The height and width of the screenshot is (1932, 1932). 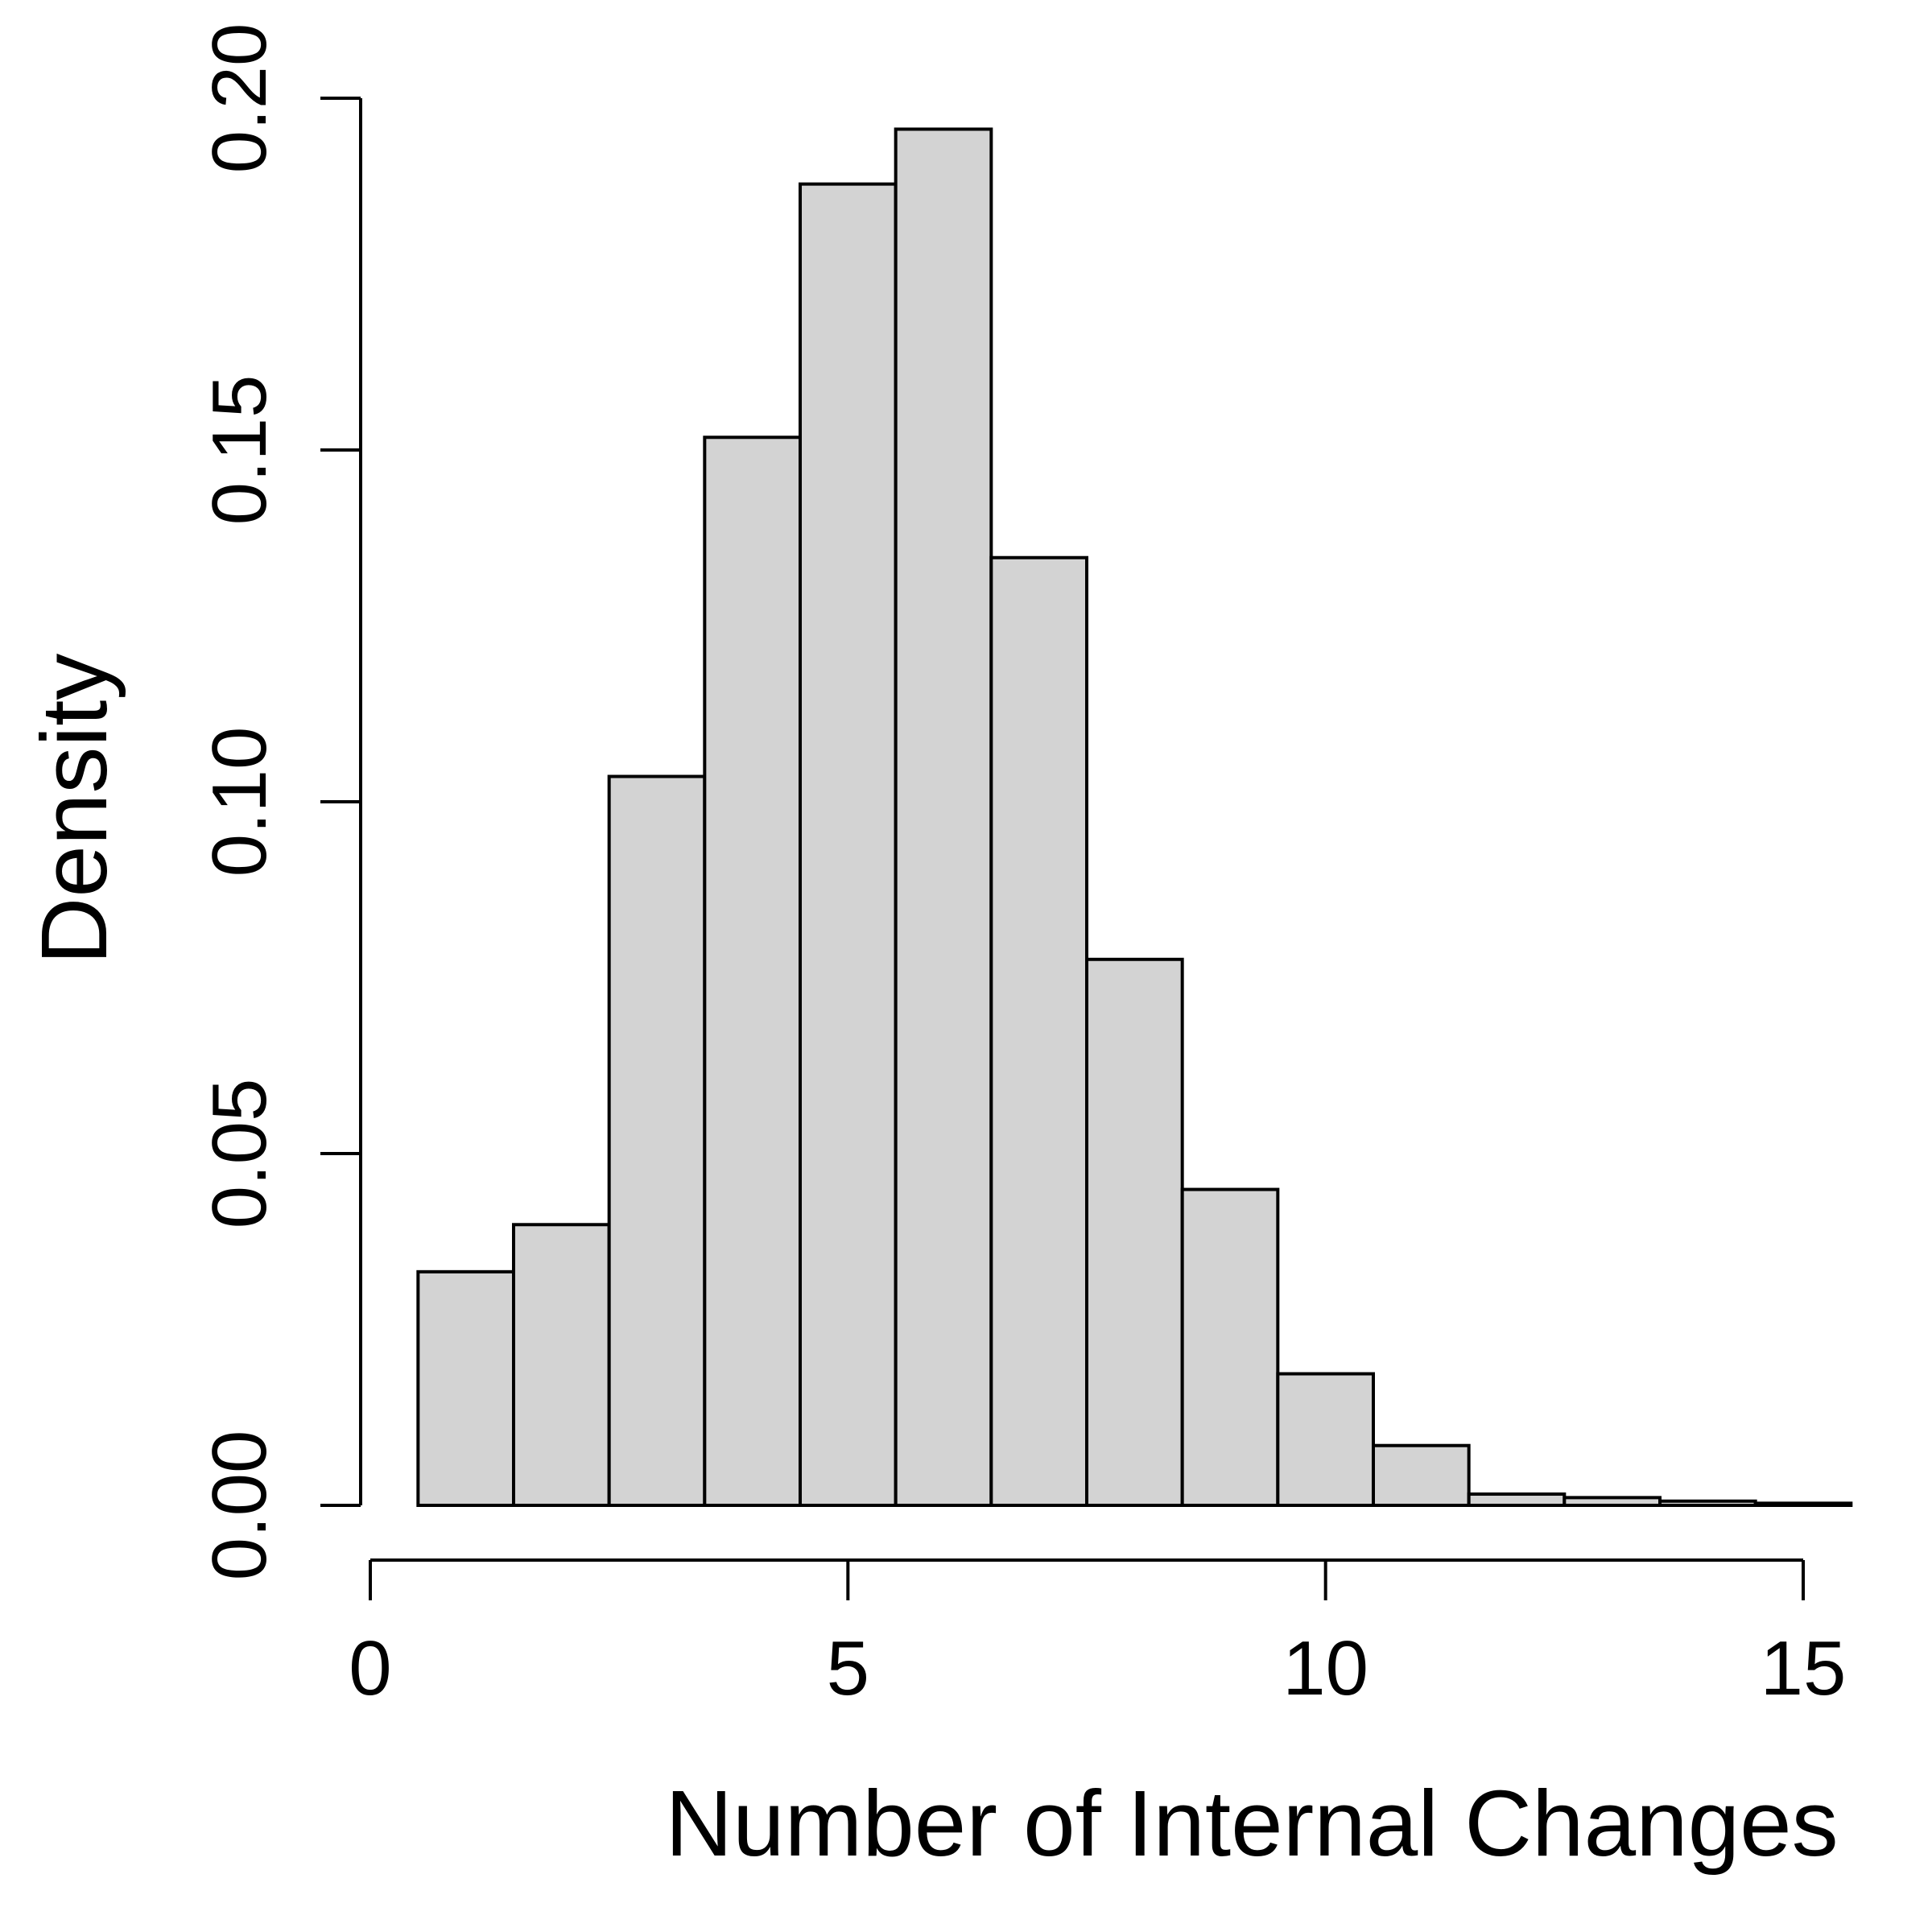 I want to click on y-tick-label: 0.10, so click(x=239, y=802).